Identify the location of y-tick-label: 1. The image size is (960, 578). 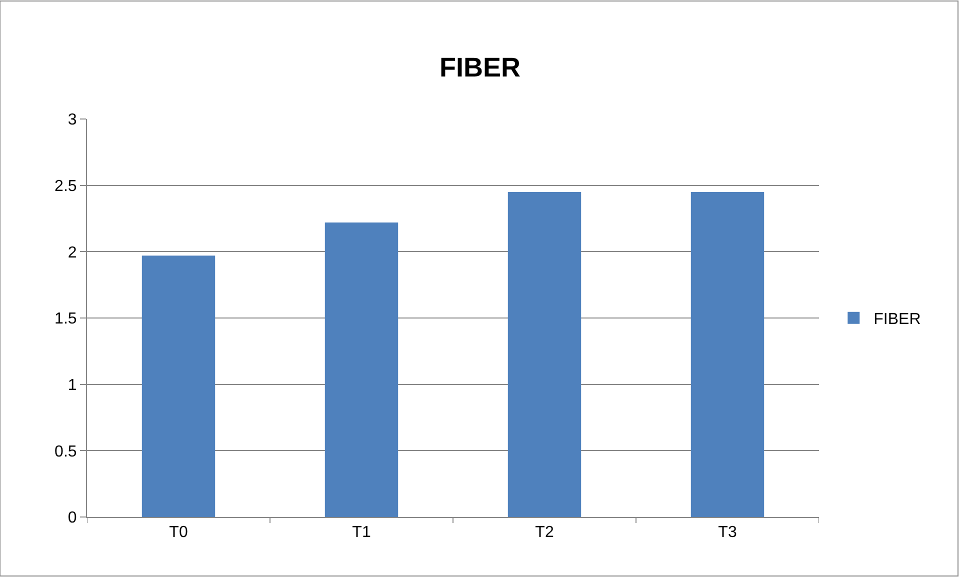
(72, 385).